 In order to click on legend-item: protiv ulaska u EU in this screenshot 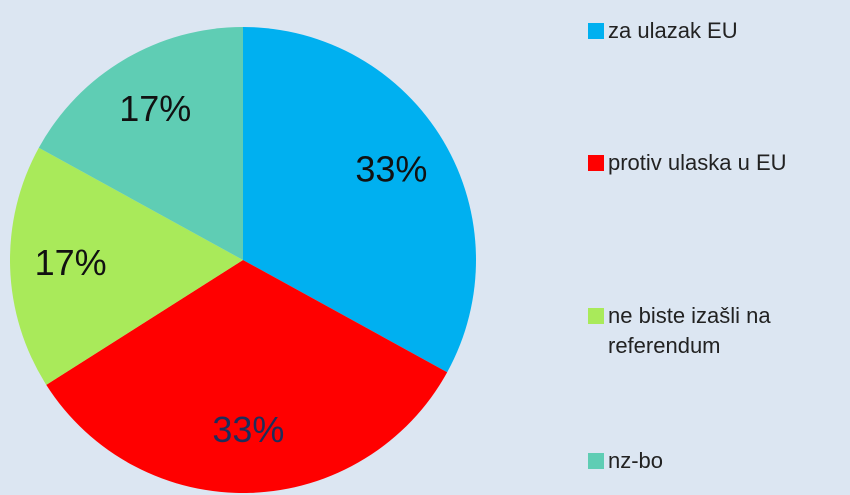, I will do `click(718, 163)`.